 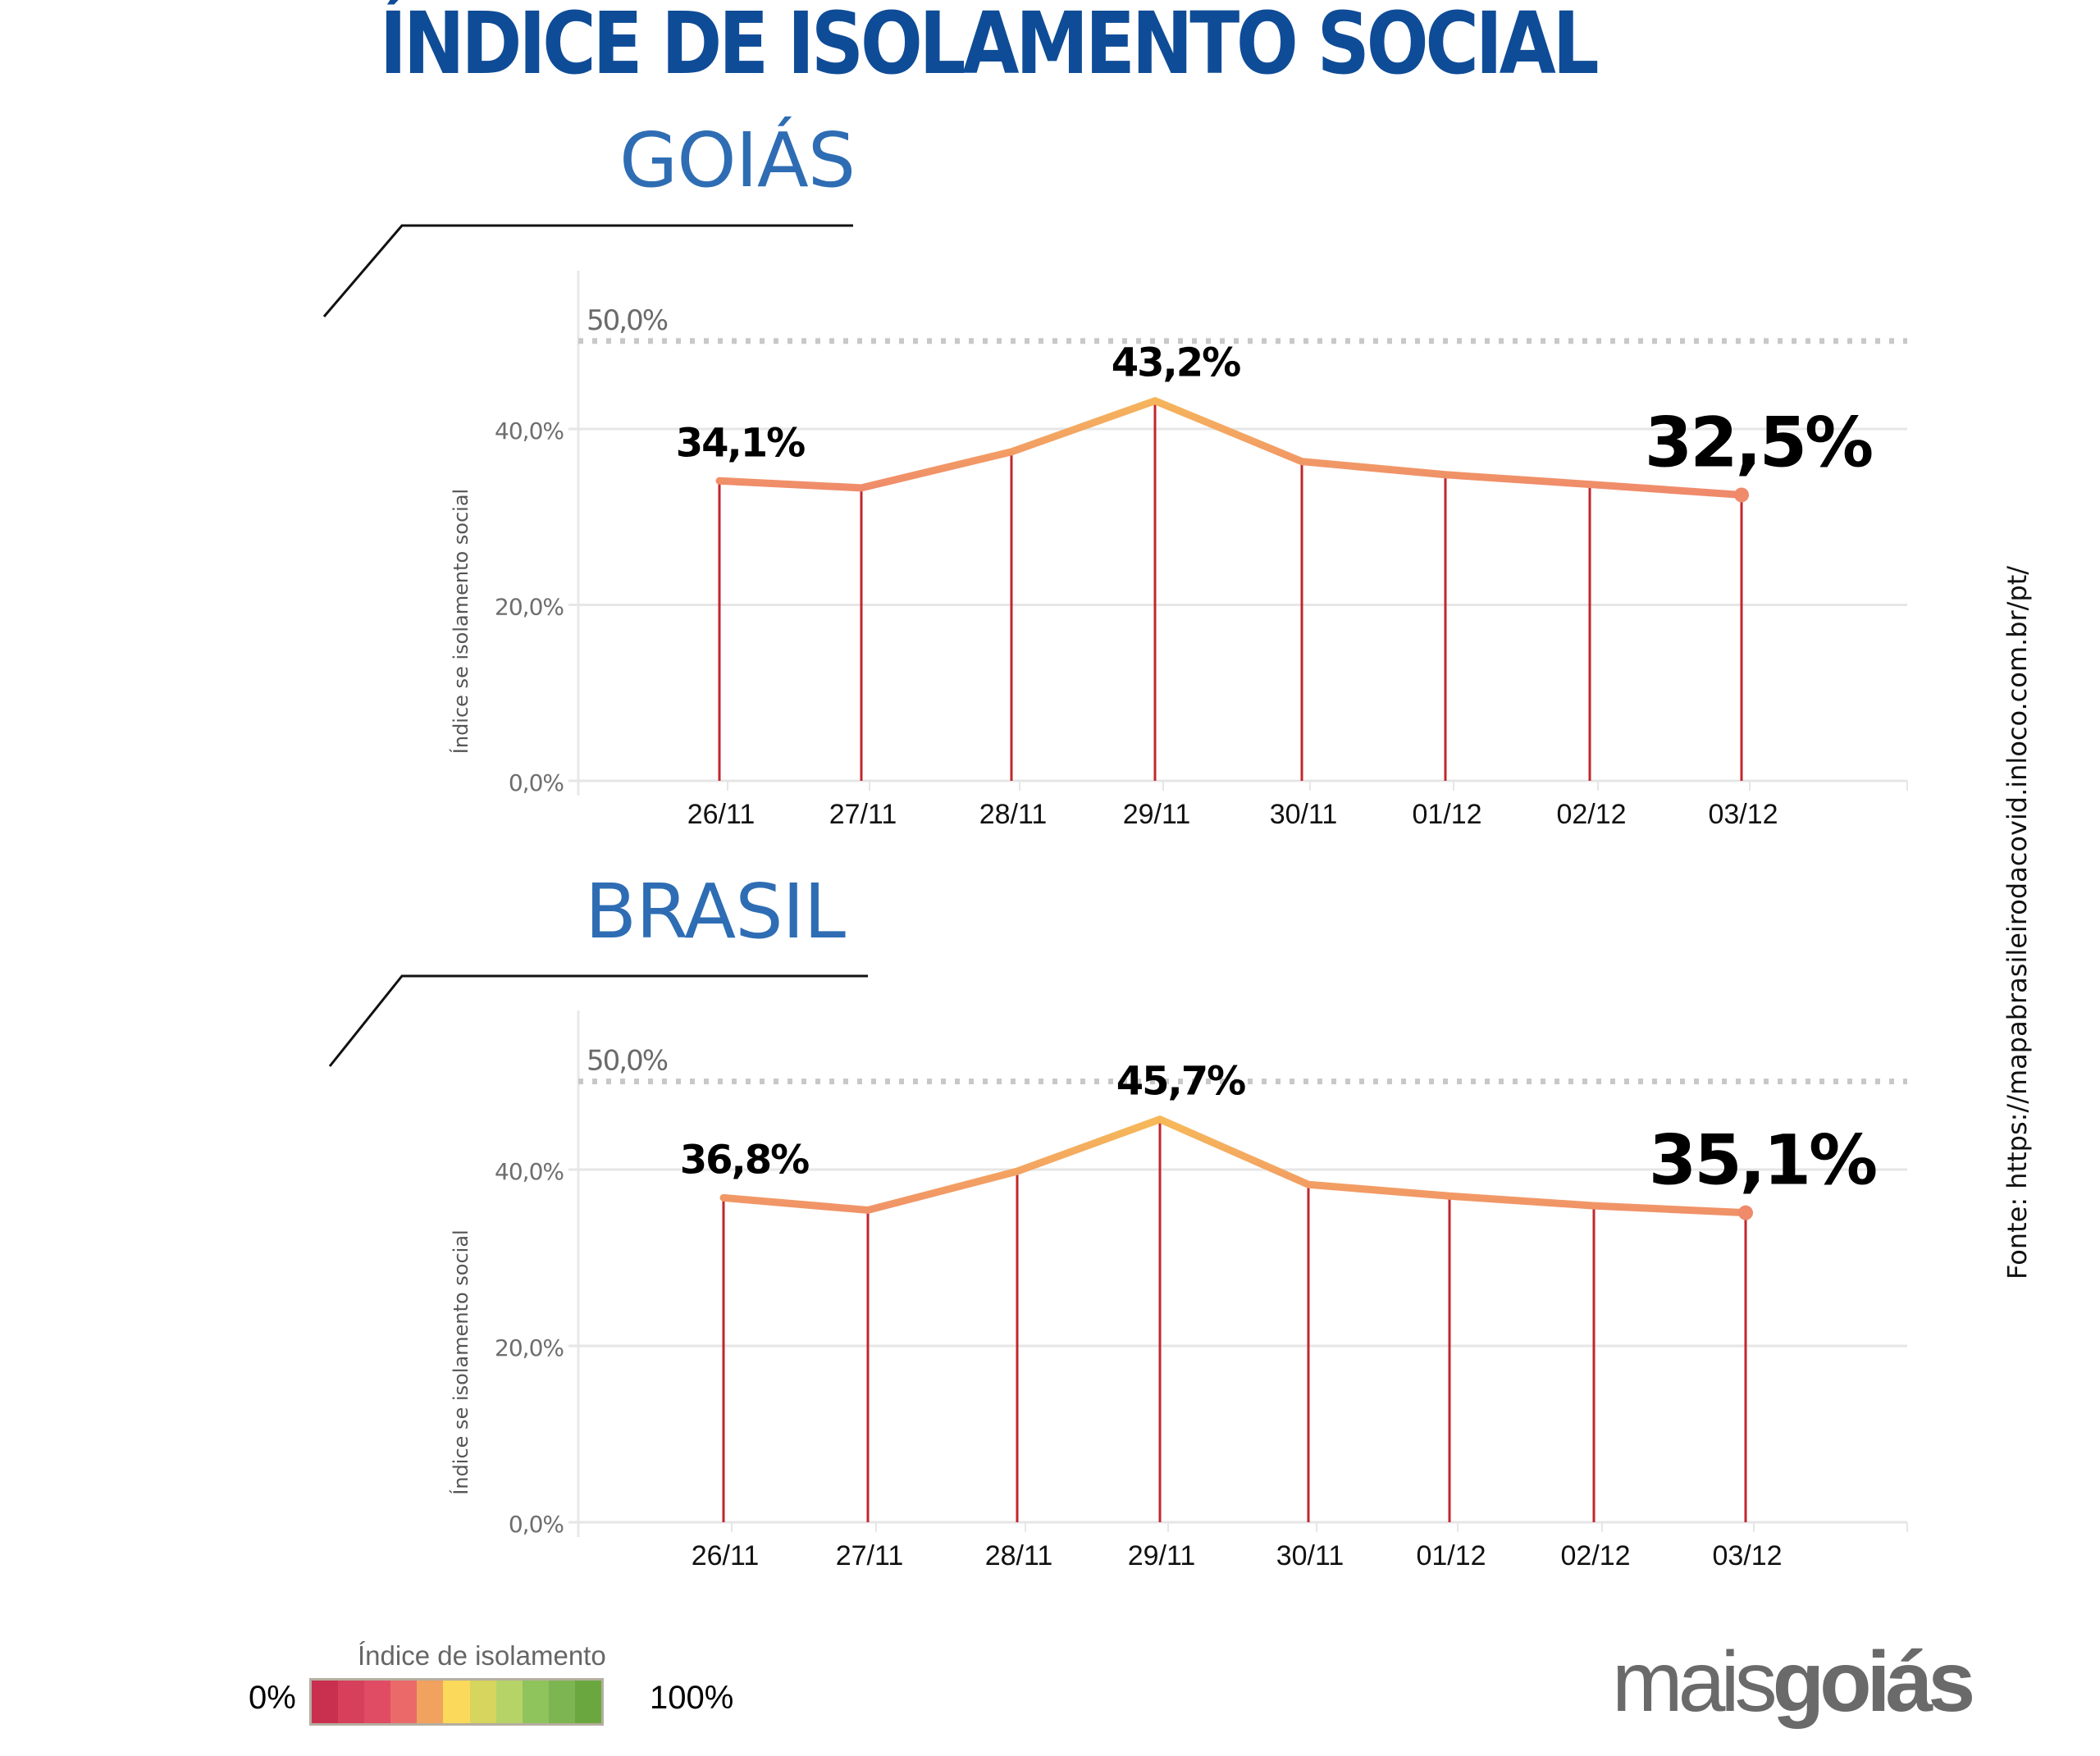 What do you see at coordinates (738, 160) in the screenshot?
I see `goias-section-title: GOIÁS` at bounding box center [738, 160].